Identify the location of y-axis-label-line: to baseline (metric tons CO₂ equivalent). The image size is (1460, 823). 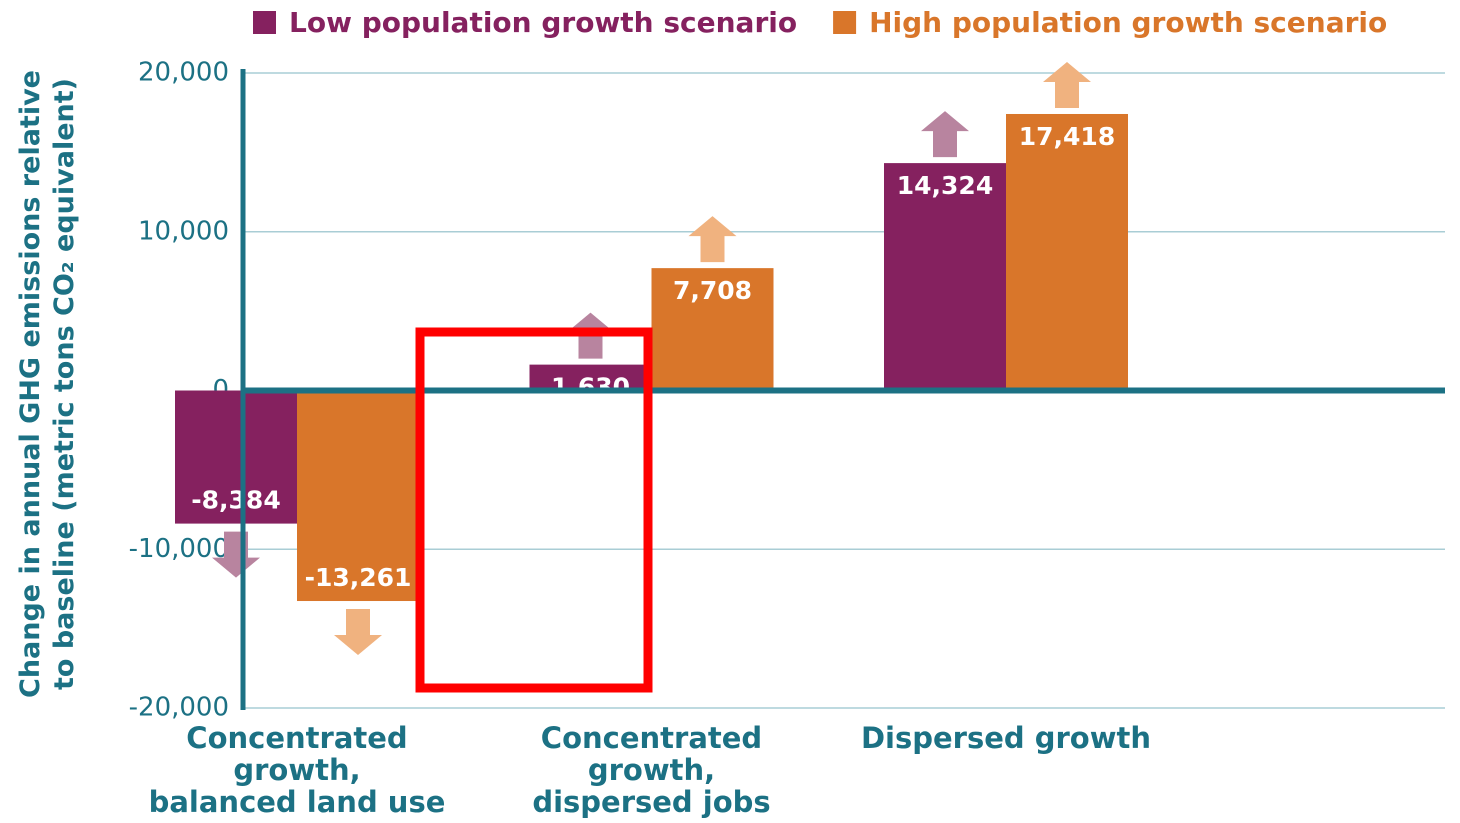
(64, 384).